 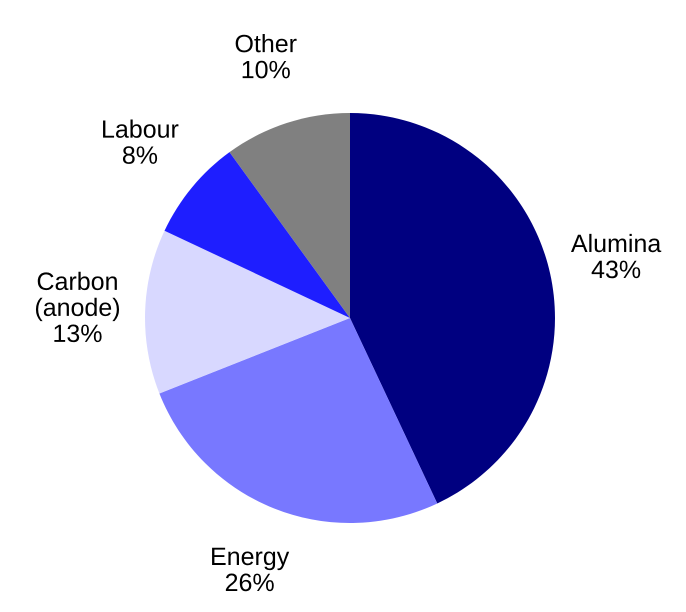 I want to click on slice-label: Labour, so click(x=140, y=129).